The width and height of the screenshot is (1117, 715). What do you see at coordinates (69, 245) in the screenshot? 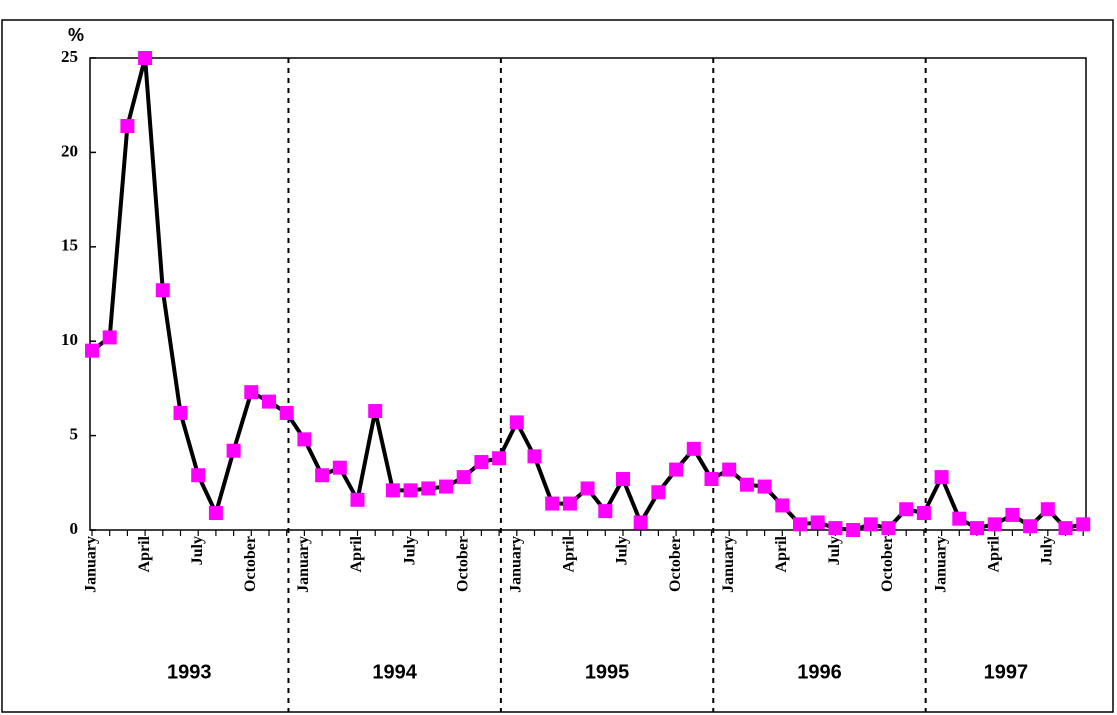
I see `y-tick-label: 15` at bounding box center [69, 245].